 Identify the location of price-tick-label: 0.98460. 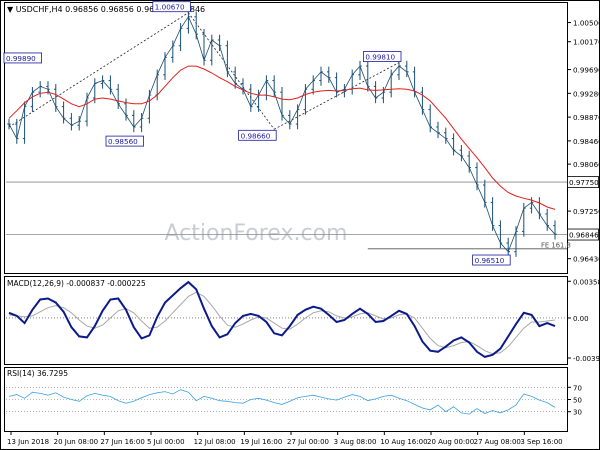
(586, 141).